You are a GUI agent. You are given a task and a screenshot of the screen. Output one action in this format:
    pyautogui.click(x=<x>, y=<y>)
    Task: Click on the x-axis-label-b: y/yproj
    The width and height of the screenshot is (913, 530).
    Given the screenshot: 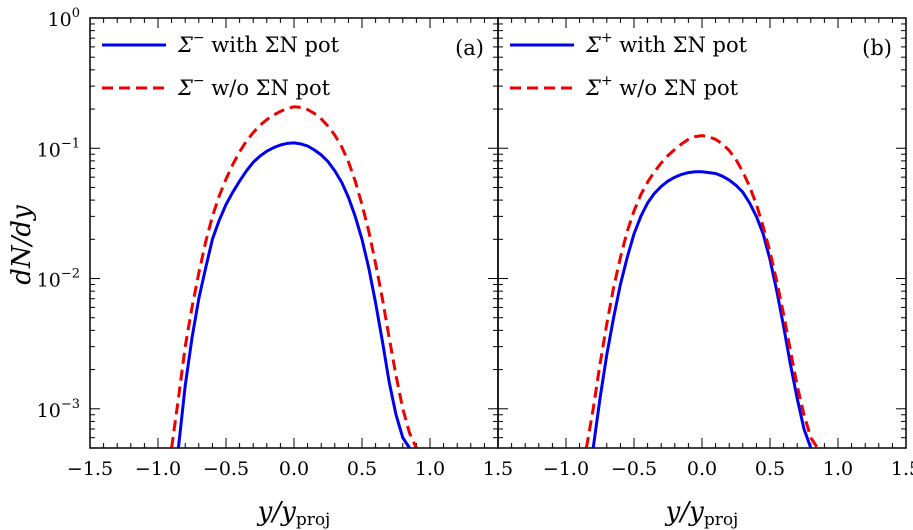 What is the action you would take?
    pyautogui.click(x=702, y=513)
    